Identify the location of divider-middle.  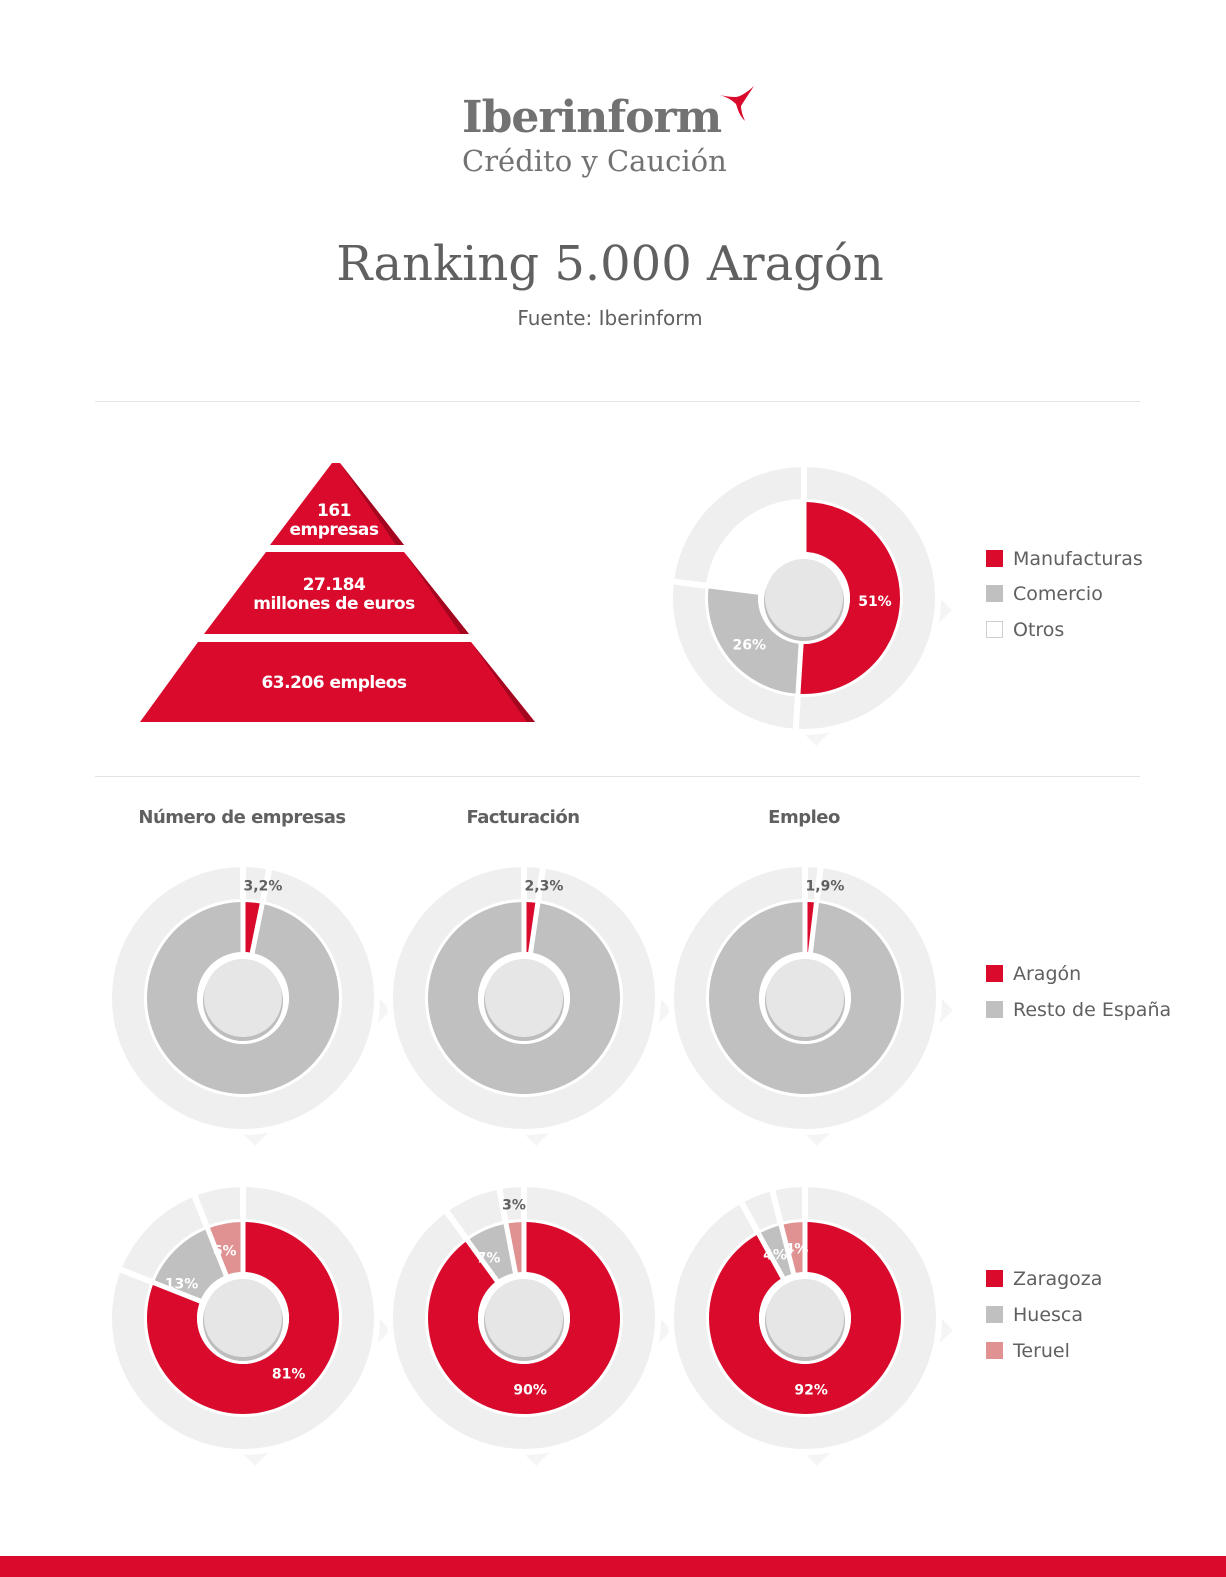
(617, 776).